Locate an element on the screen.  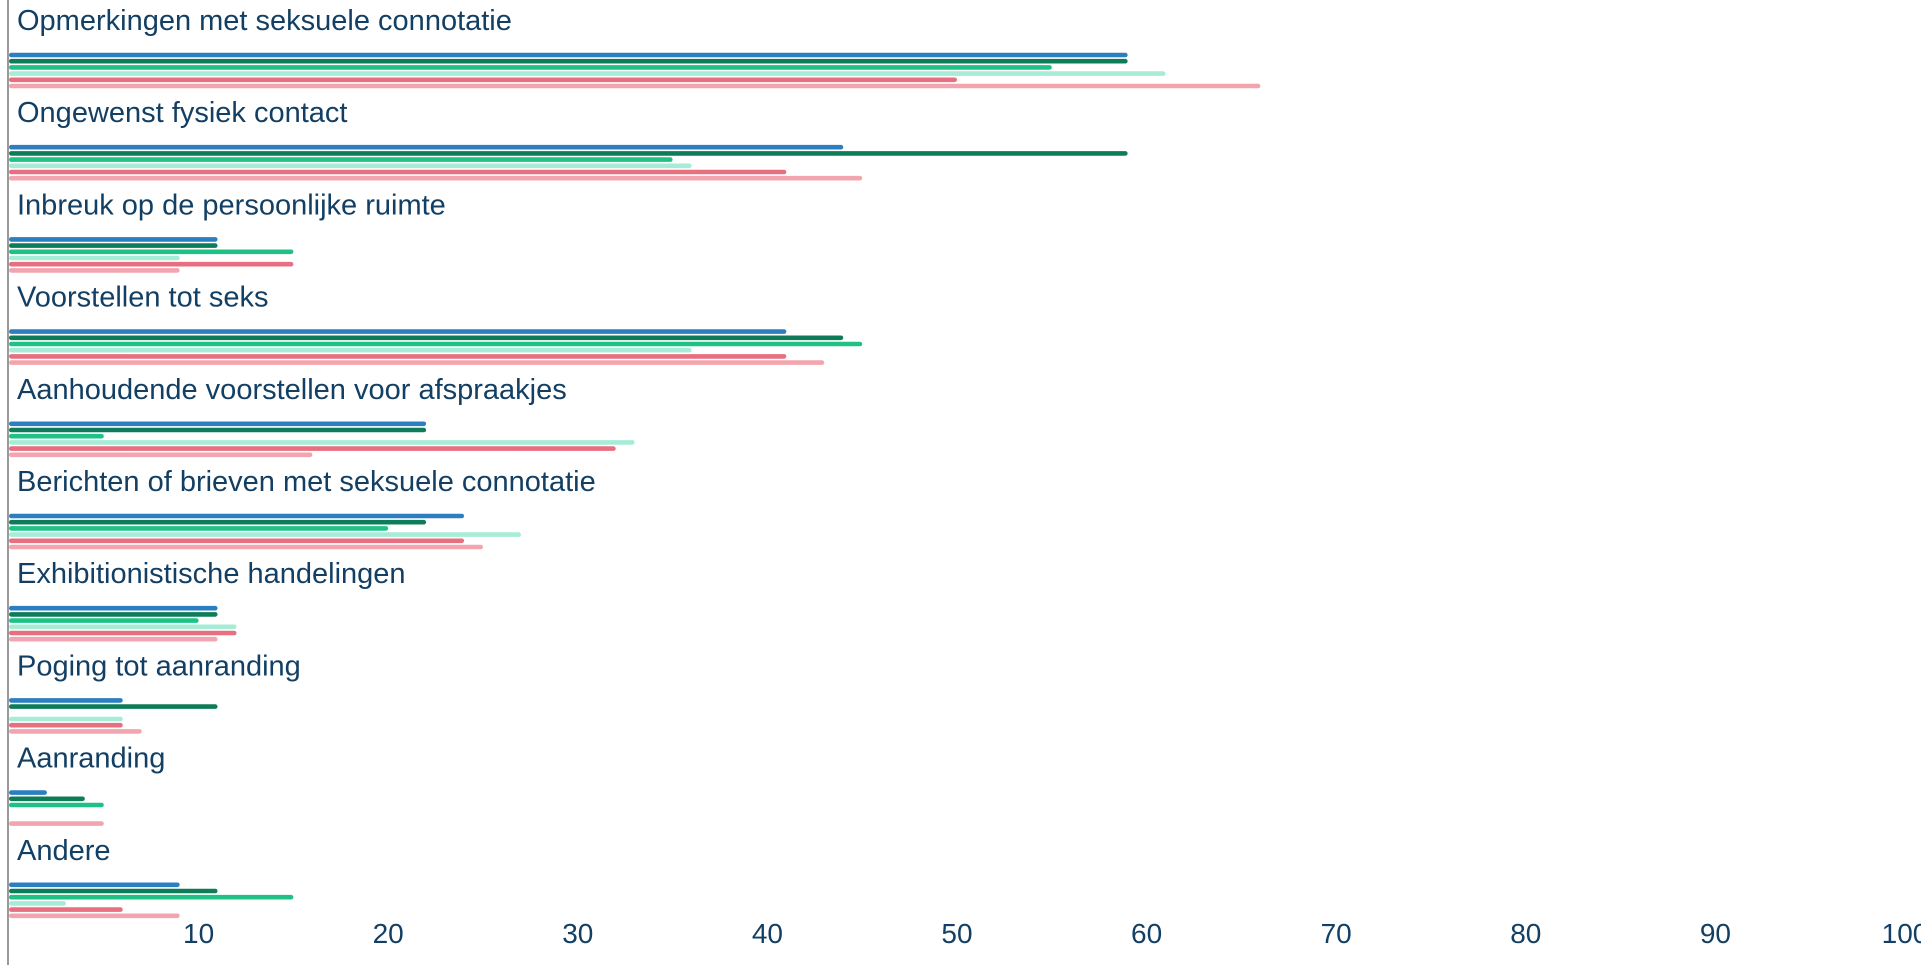
category-label: Aanranding is located at coordinates (91, 759).